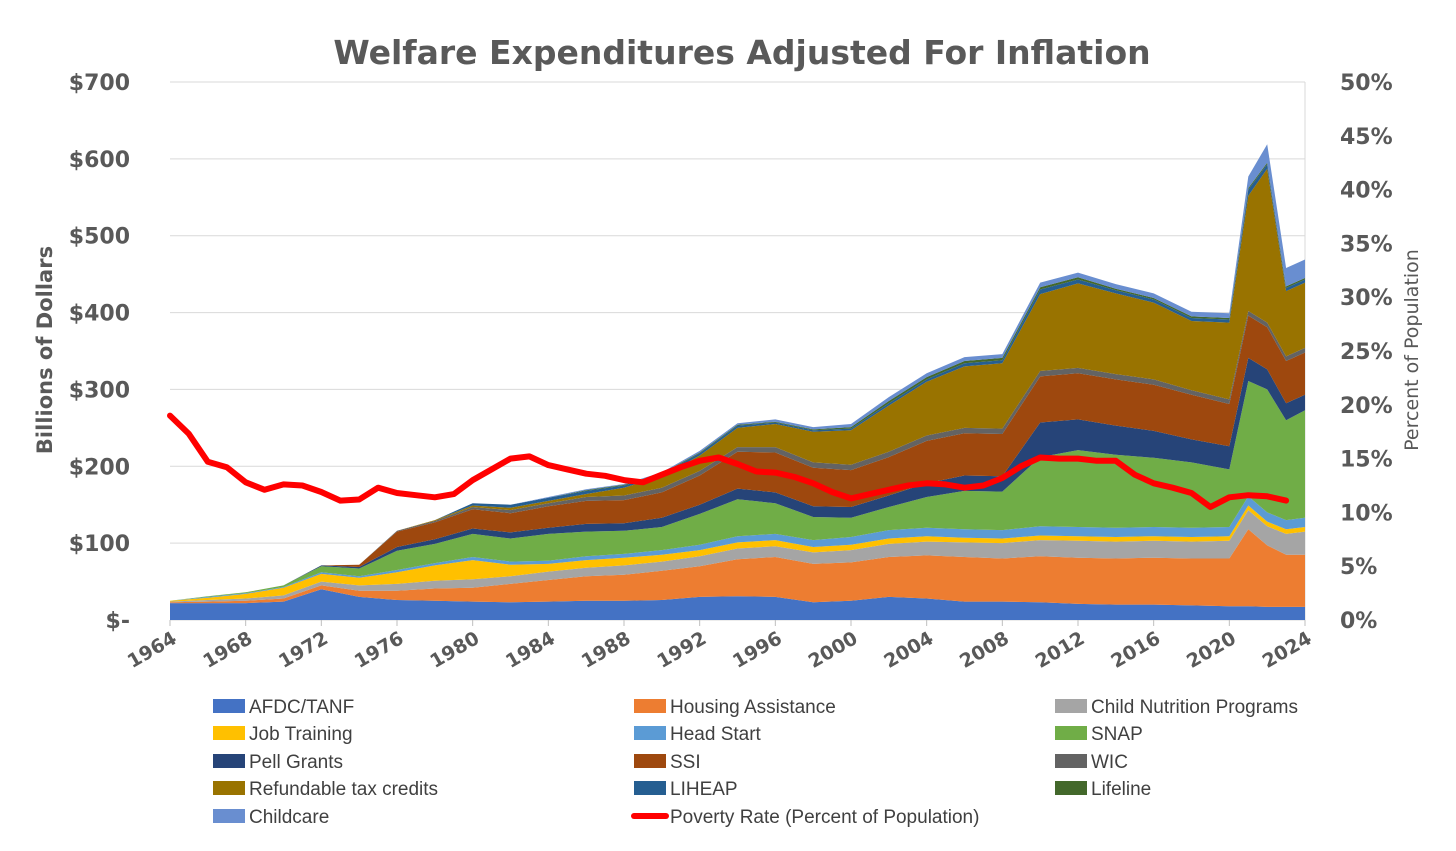  Describe the element at coordinates (530, 649) in the screenshot. I see `x-tick-label: 1984` at that location.